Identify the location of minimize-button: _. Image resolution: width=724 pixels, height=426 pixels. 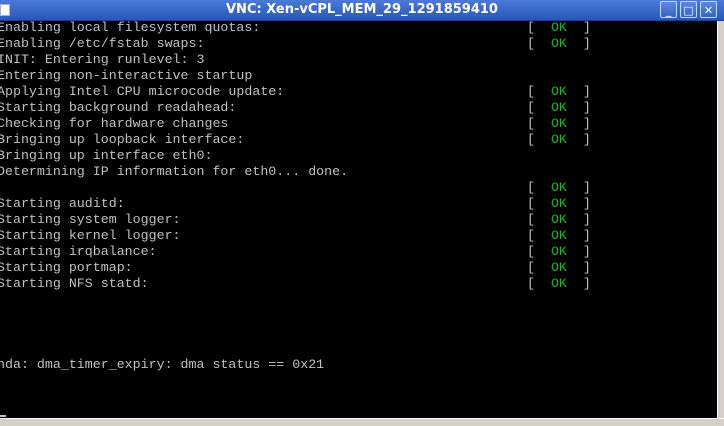
(668, 9).